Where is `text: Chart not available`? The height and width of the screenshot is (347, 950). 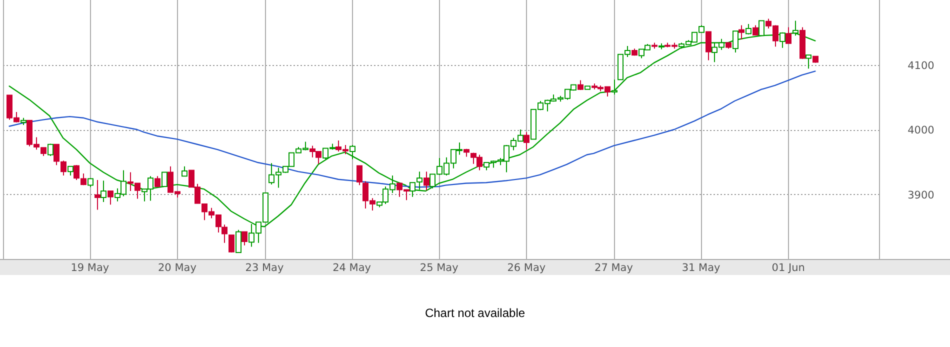 text: Chart not available is located at coordinates (475, 313).